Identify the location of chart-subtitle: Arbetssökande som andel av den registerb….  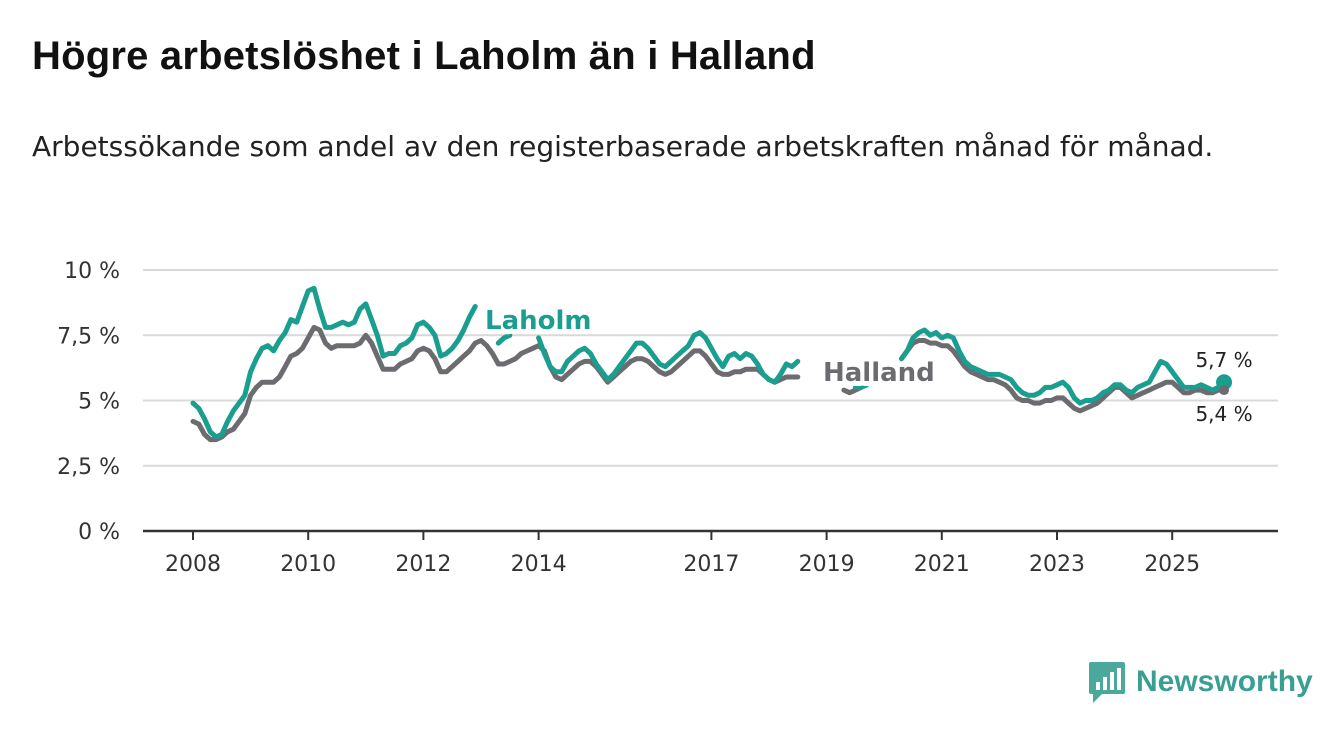
(623, 146).